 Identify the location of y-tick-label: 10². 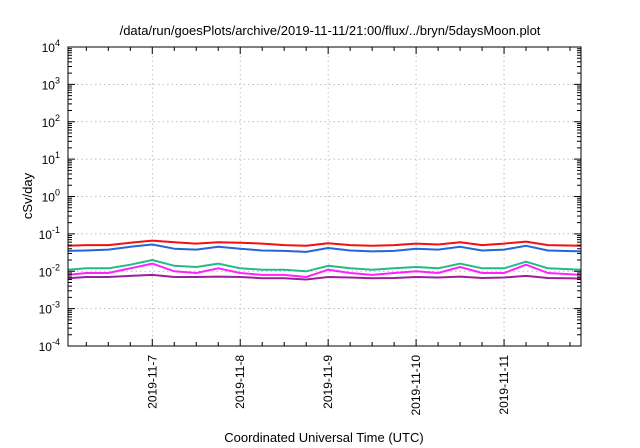
(51, 121).